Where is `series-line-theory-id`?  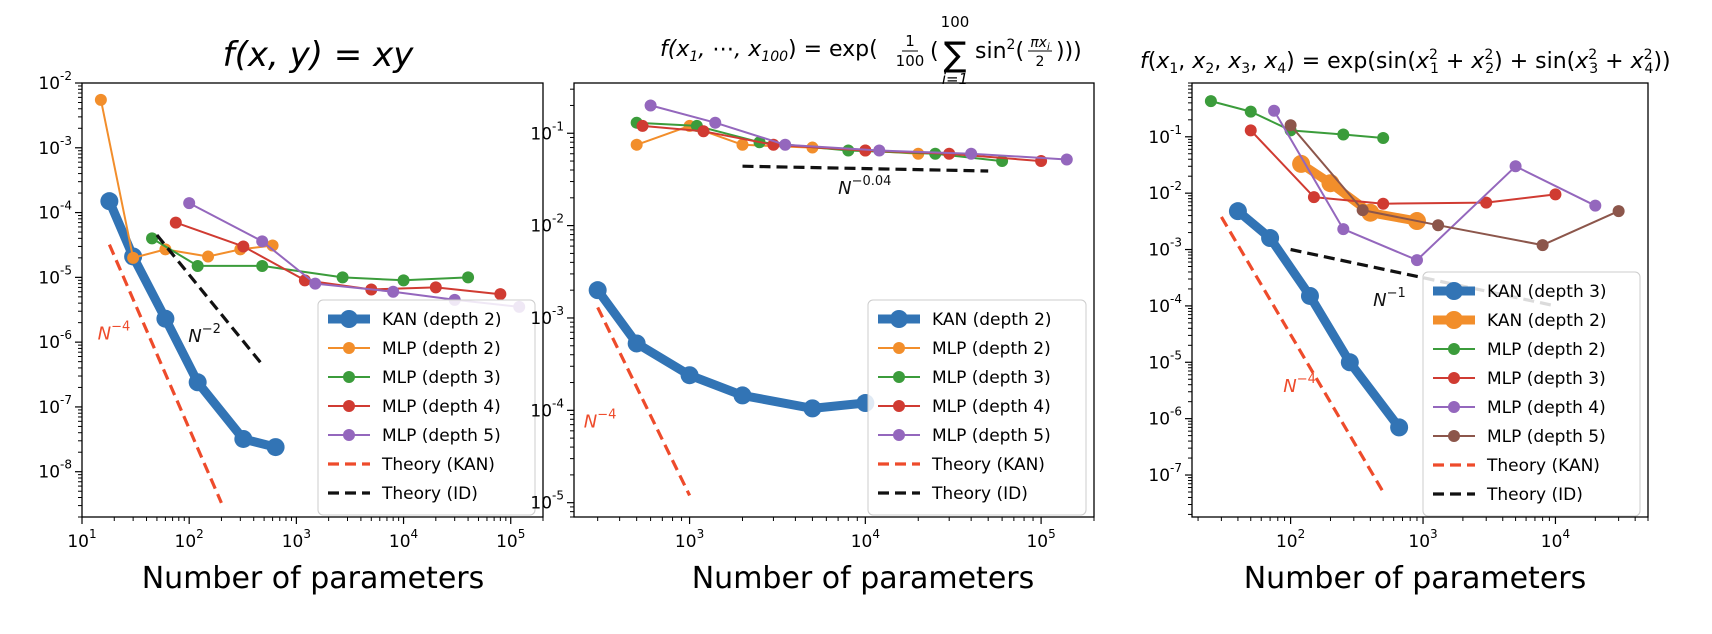 series-line-theory-id is located at coordinates (209, 299).